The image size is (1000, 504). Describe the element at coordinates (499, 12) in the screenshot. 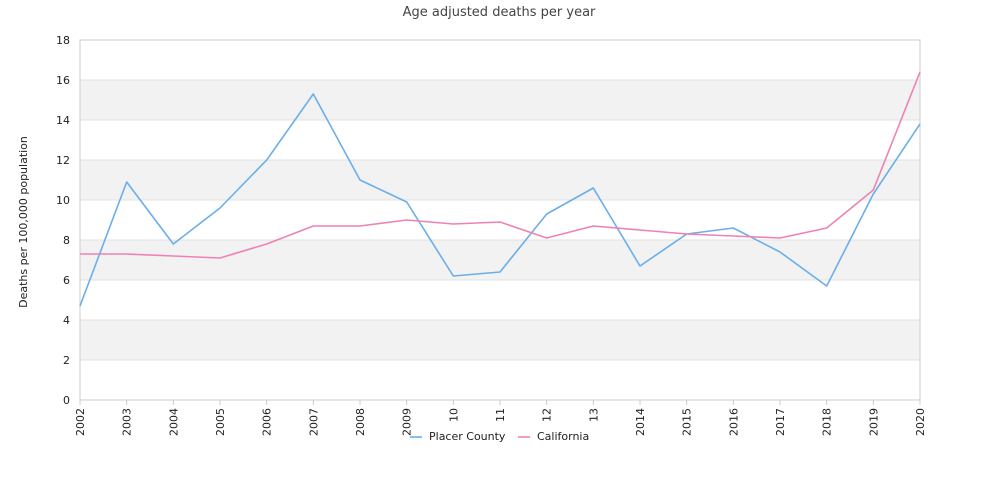

I see `chart-title: Age adjusted deaths per year` at that location.